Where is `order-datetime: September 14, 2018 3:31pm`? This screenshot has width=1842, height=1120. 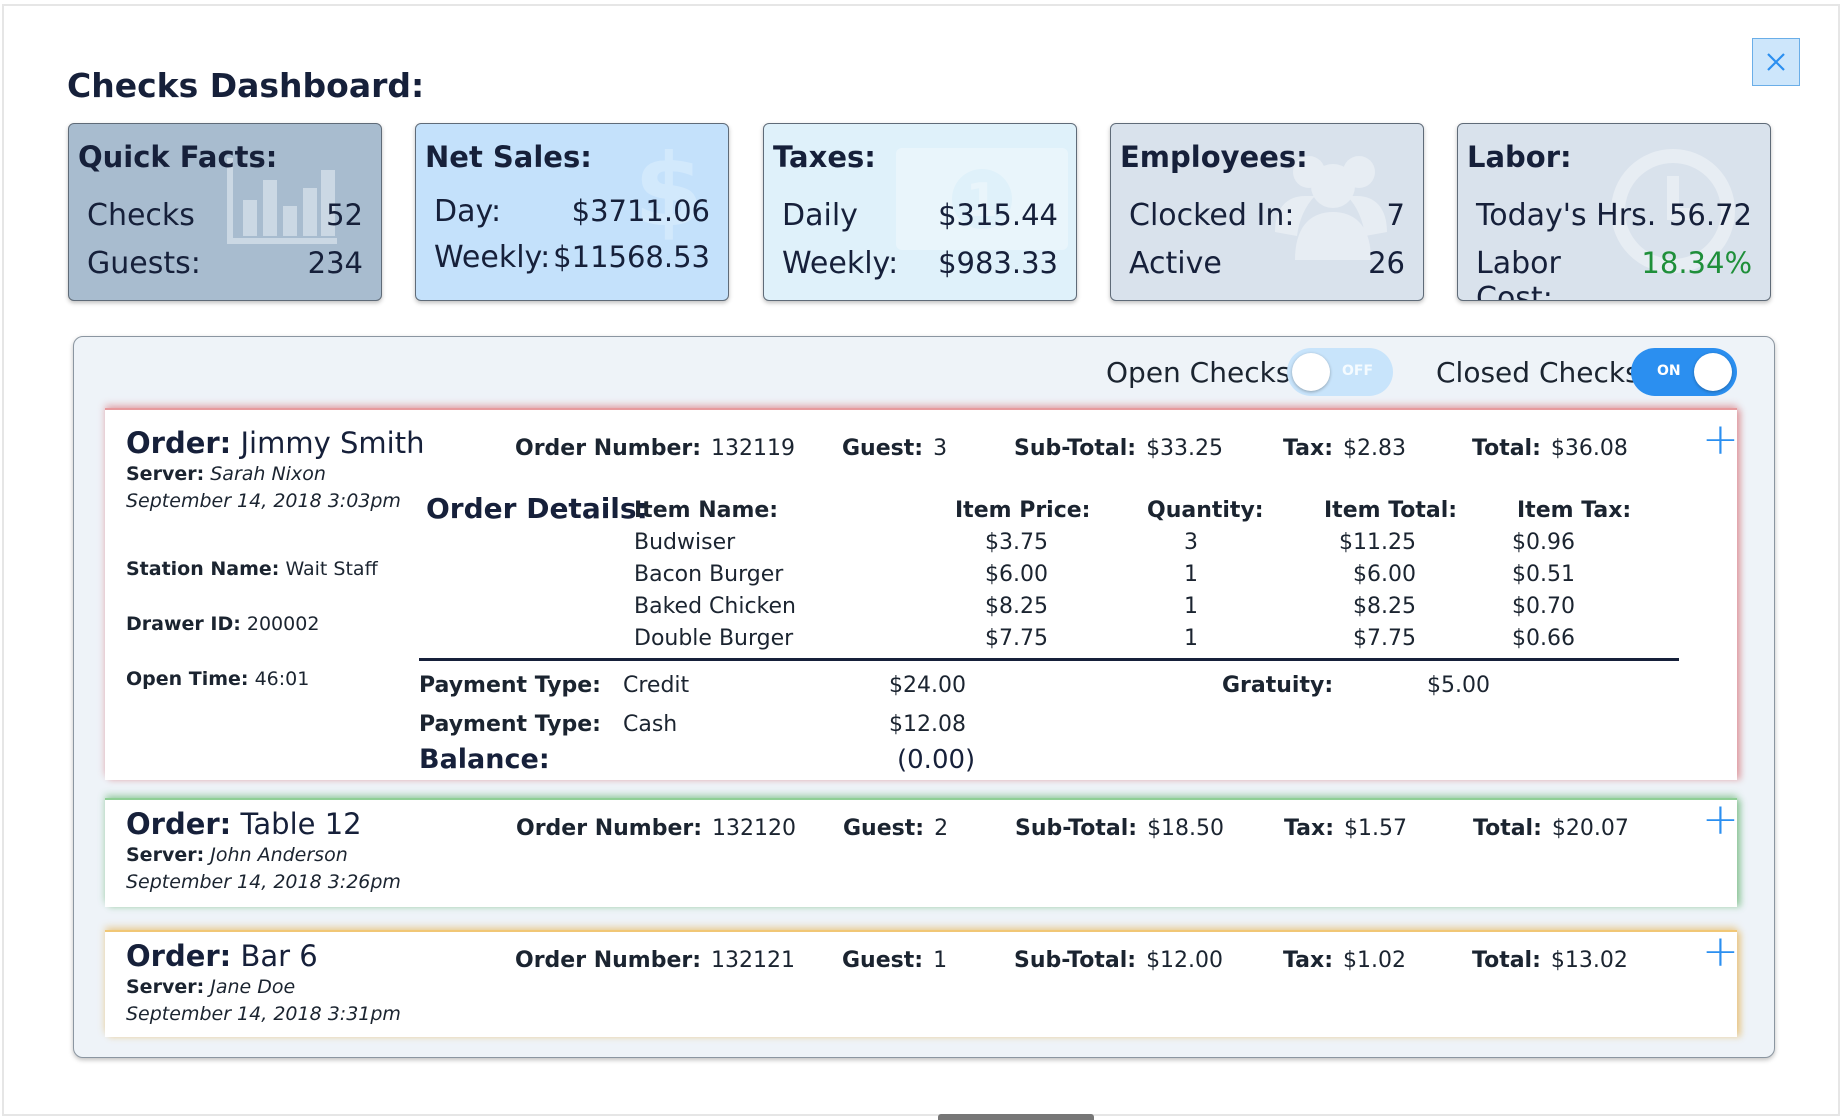 order-datetime: September 14, 2018 3:31pm is located at coordinates (263, 1014).